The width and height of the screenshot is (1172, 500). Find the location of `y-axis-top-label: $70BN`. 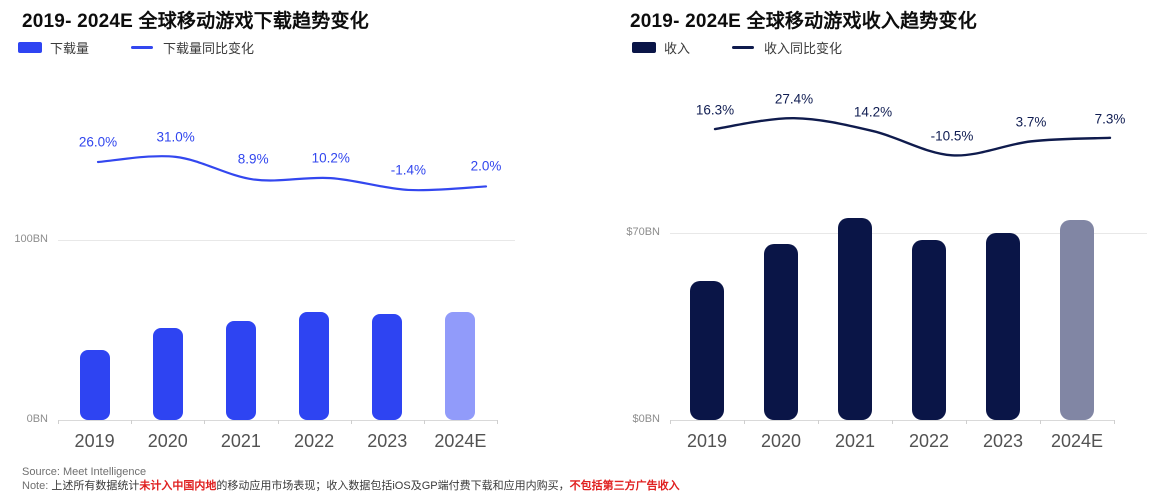

y-axis-top-label: $70BN is located at coordinates (643, 232).